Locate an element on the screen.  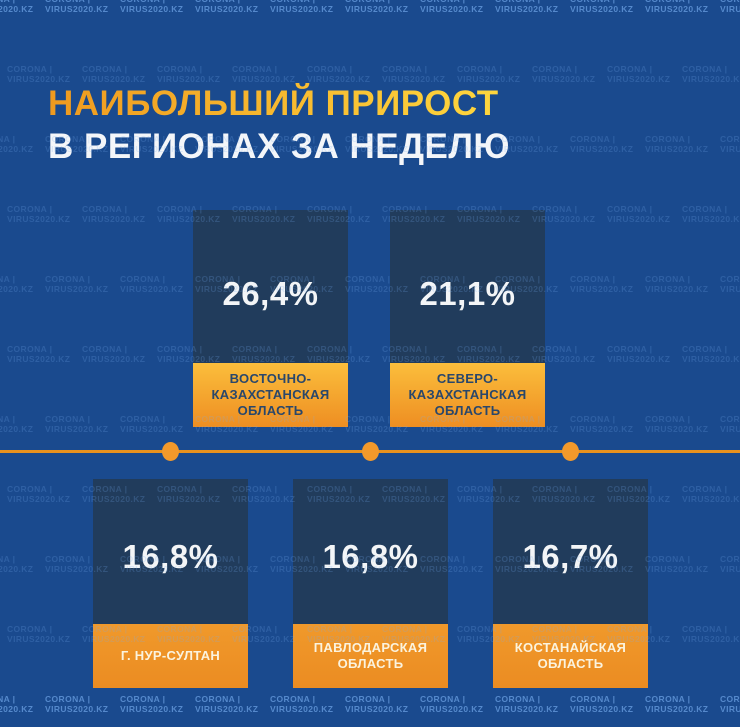
stat-card-north-kazakhstan: 21,1% СЕВЕРО- КАЗАХСТАНСКАЯ ОБЛАСТЬ is located at coordinates (467, 318).